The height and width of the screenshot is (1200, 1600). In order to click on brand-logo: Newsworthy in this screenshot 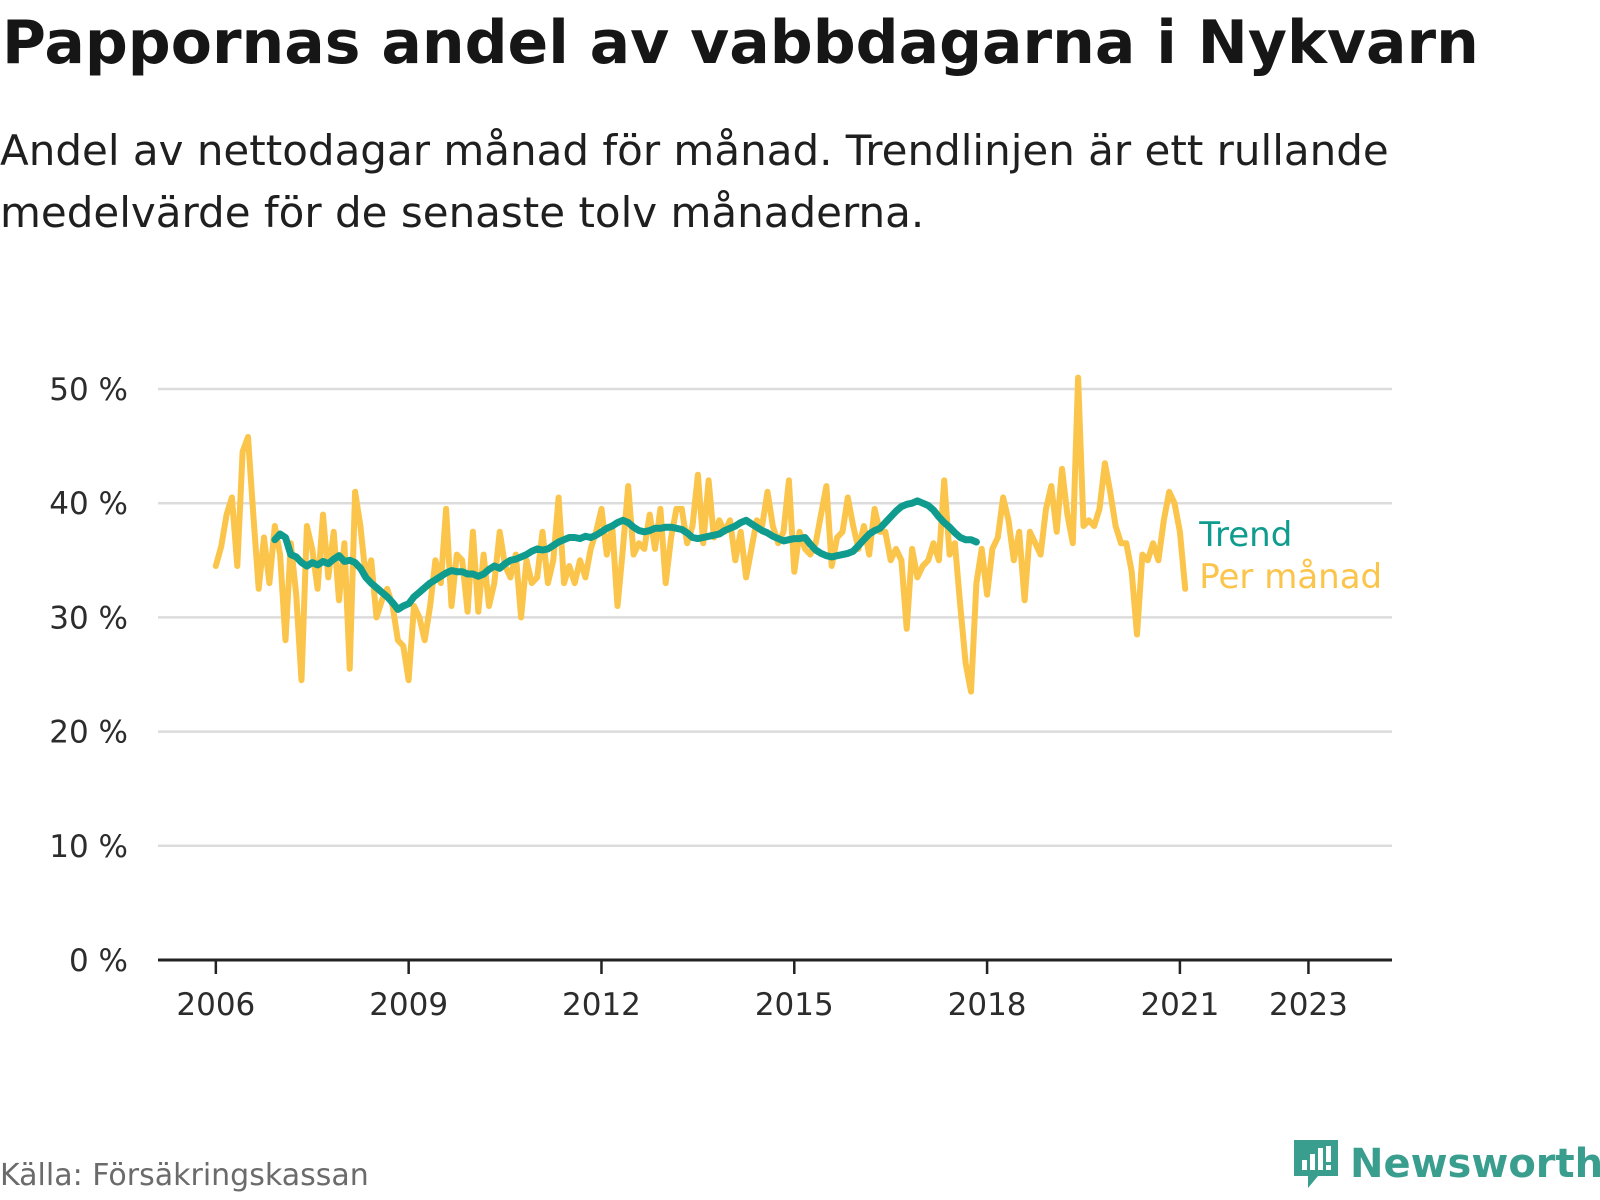, I will do `click(1446, 1164)`.